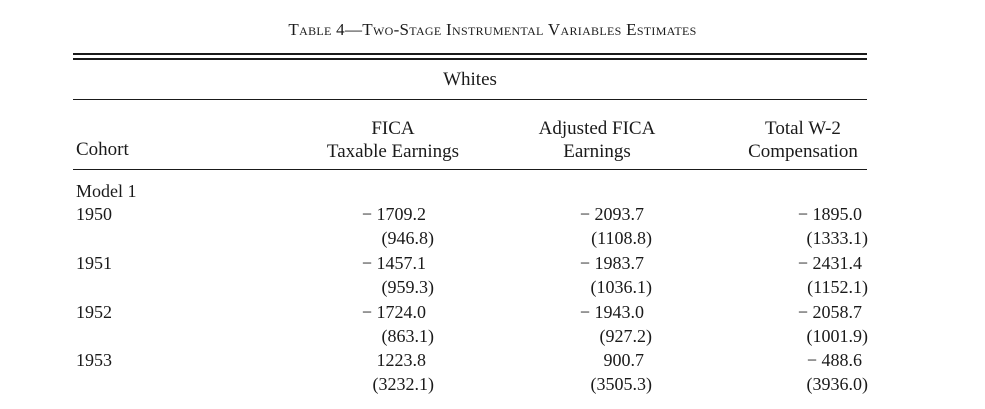 The height and width of the screenshot is (409, 985). Describe the element at coordinates (597, 128) in the screenshot. I see `column-header-line: Adjusted FICA` at that location.